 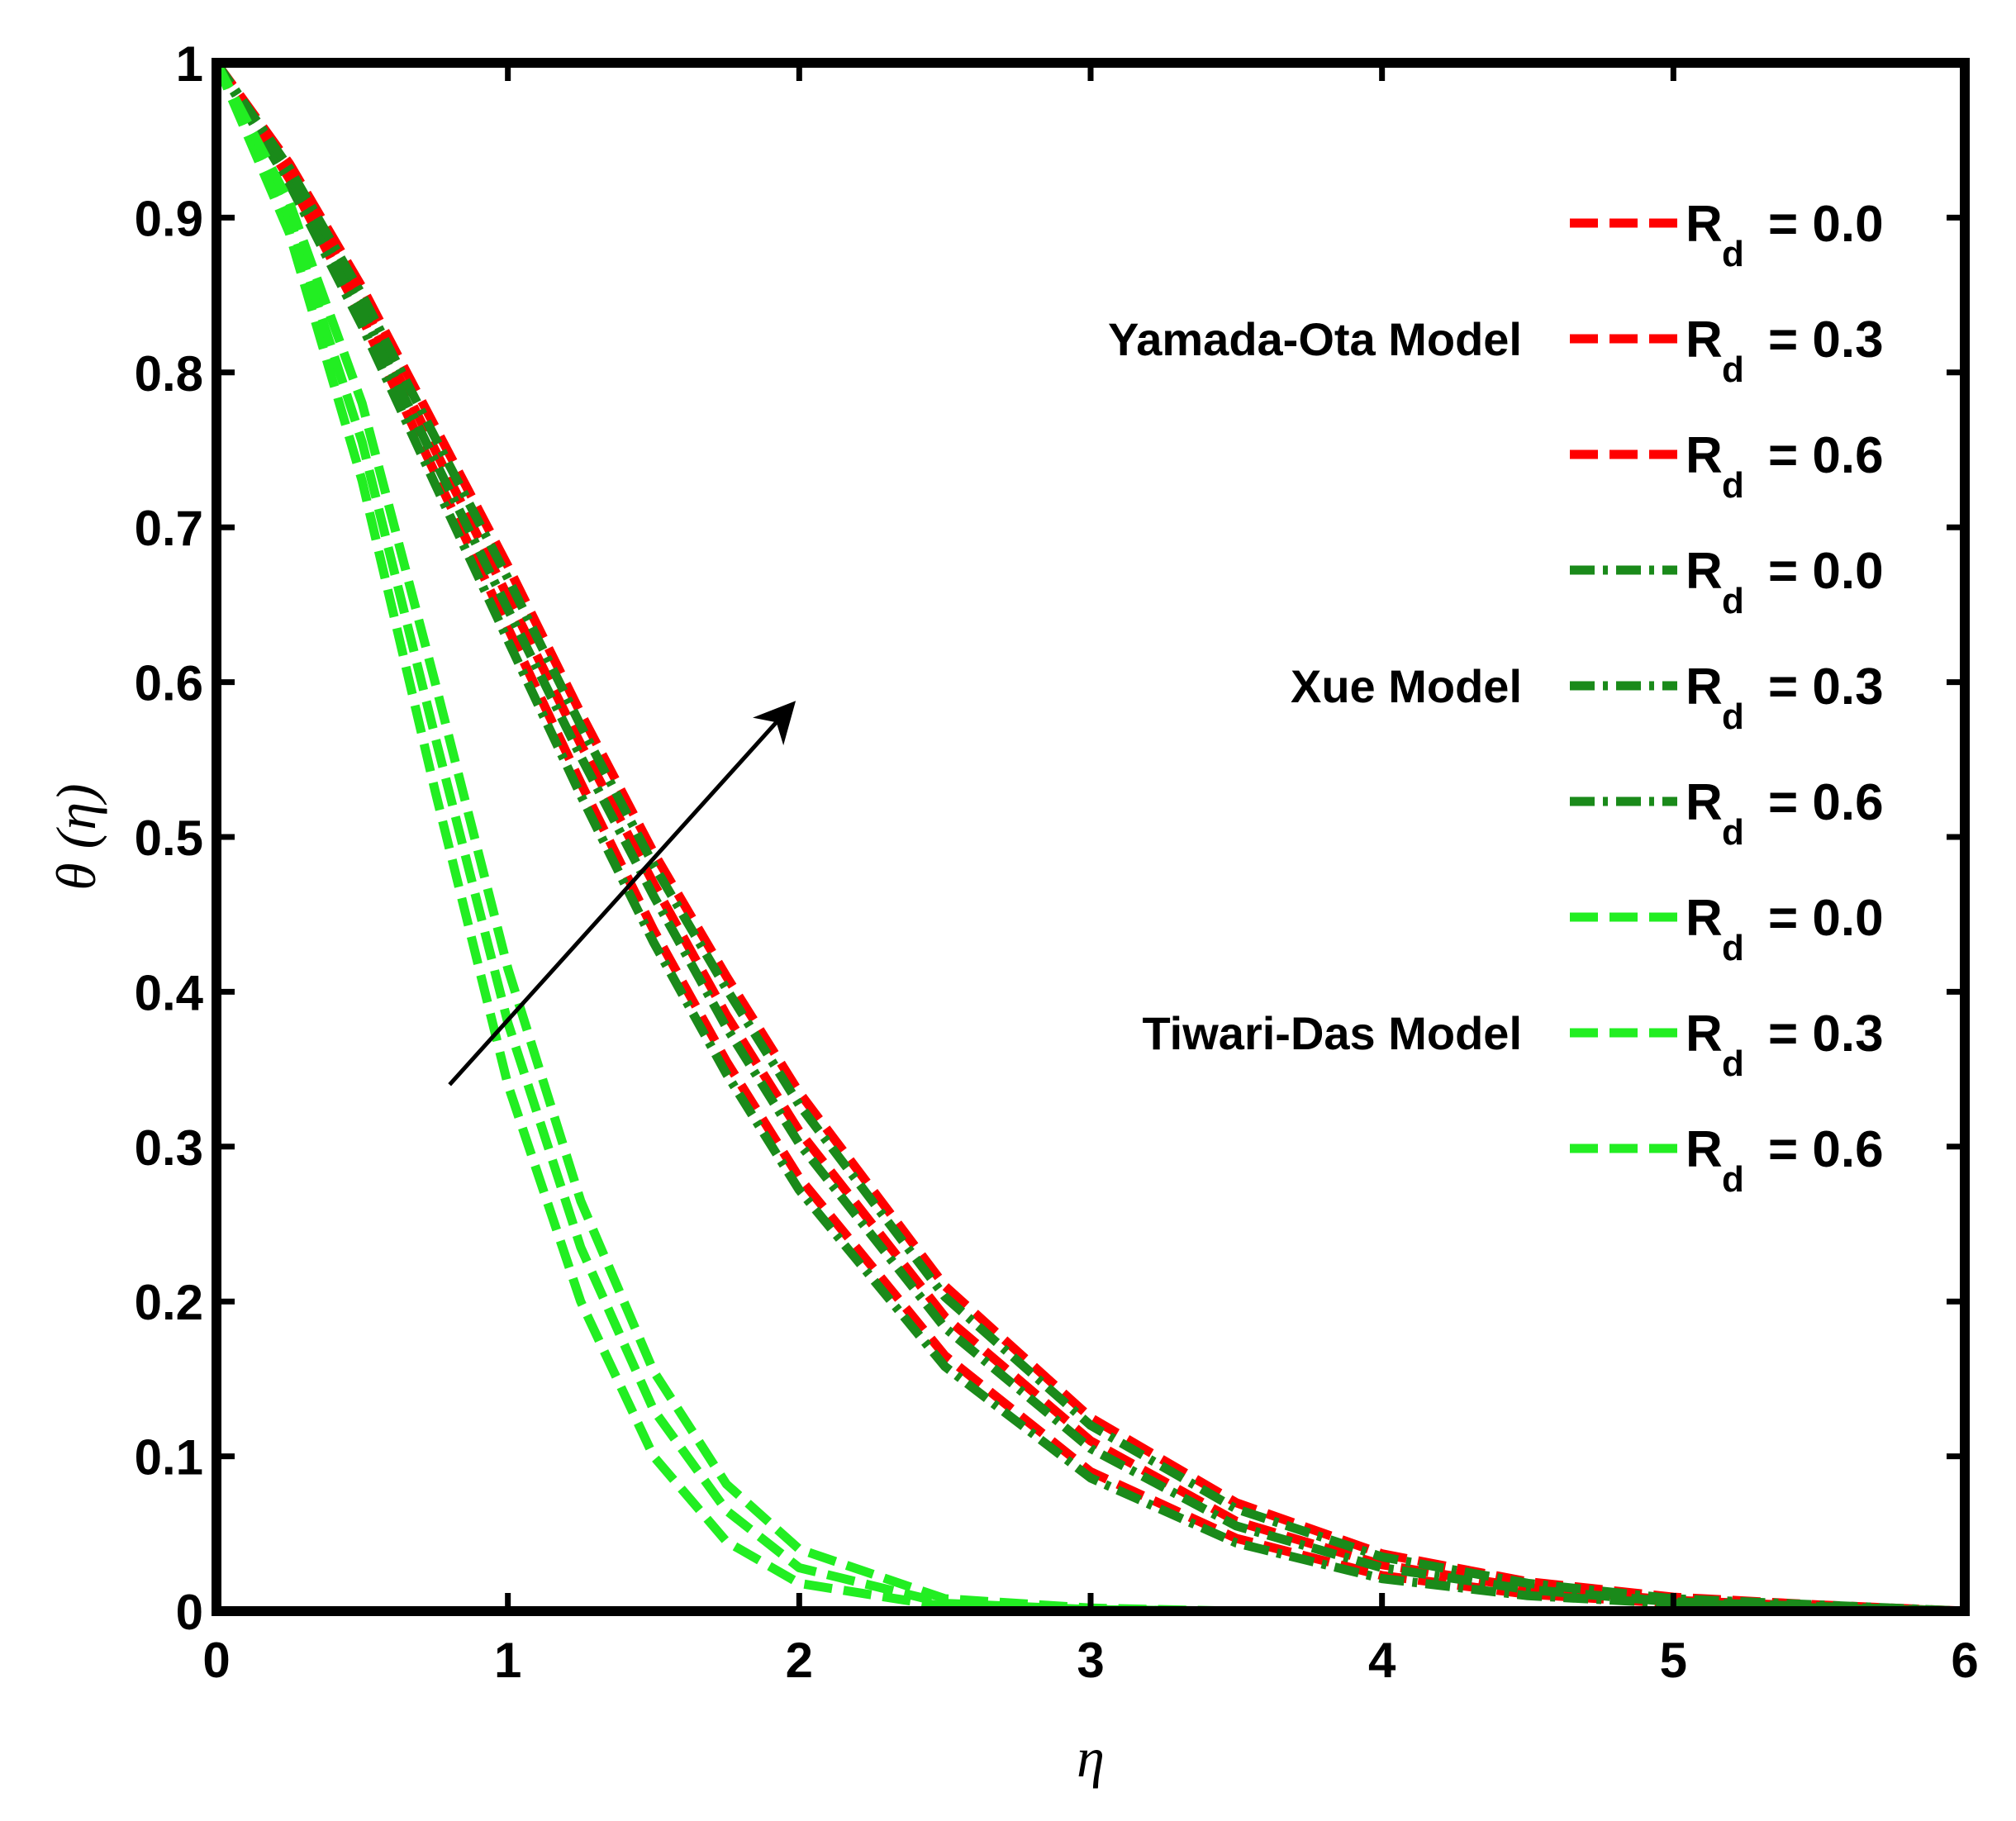 I want to click on y-tick-label: 1, so click(x=189, y=64).